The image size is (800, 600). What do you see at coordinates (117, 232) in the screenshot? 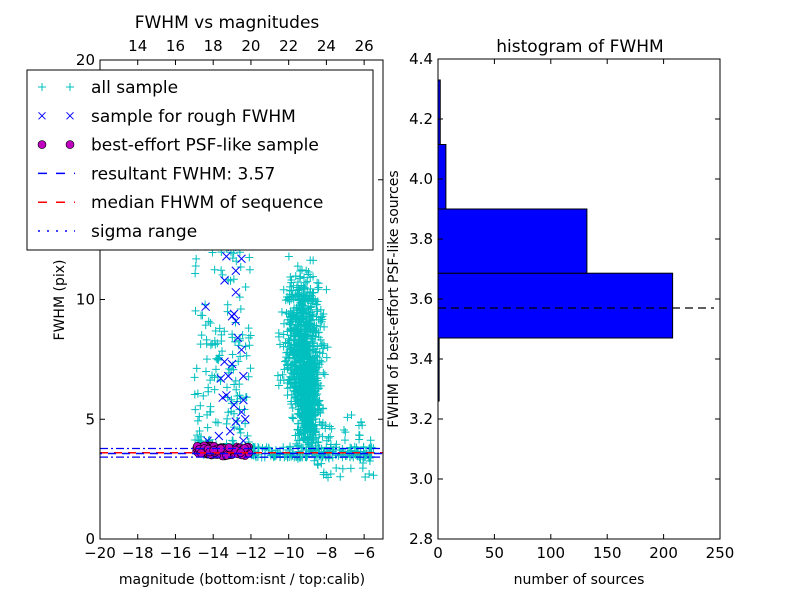
I see `legend-item: sigma range` at bounding box center [117, 232].